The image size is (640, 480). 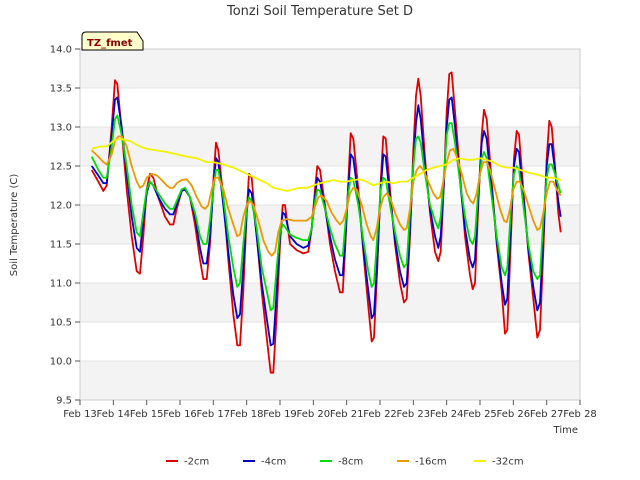 What do you see at coordinates (247, 414) in the screenshot?
I see `x-tick-label: Feb 18` at bounding box center [247, 414].